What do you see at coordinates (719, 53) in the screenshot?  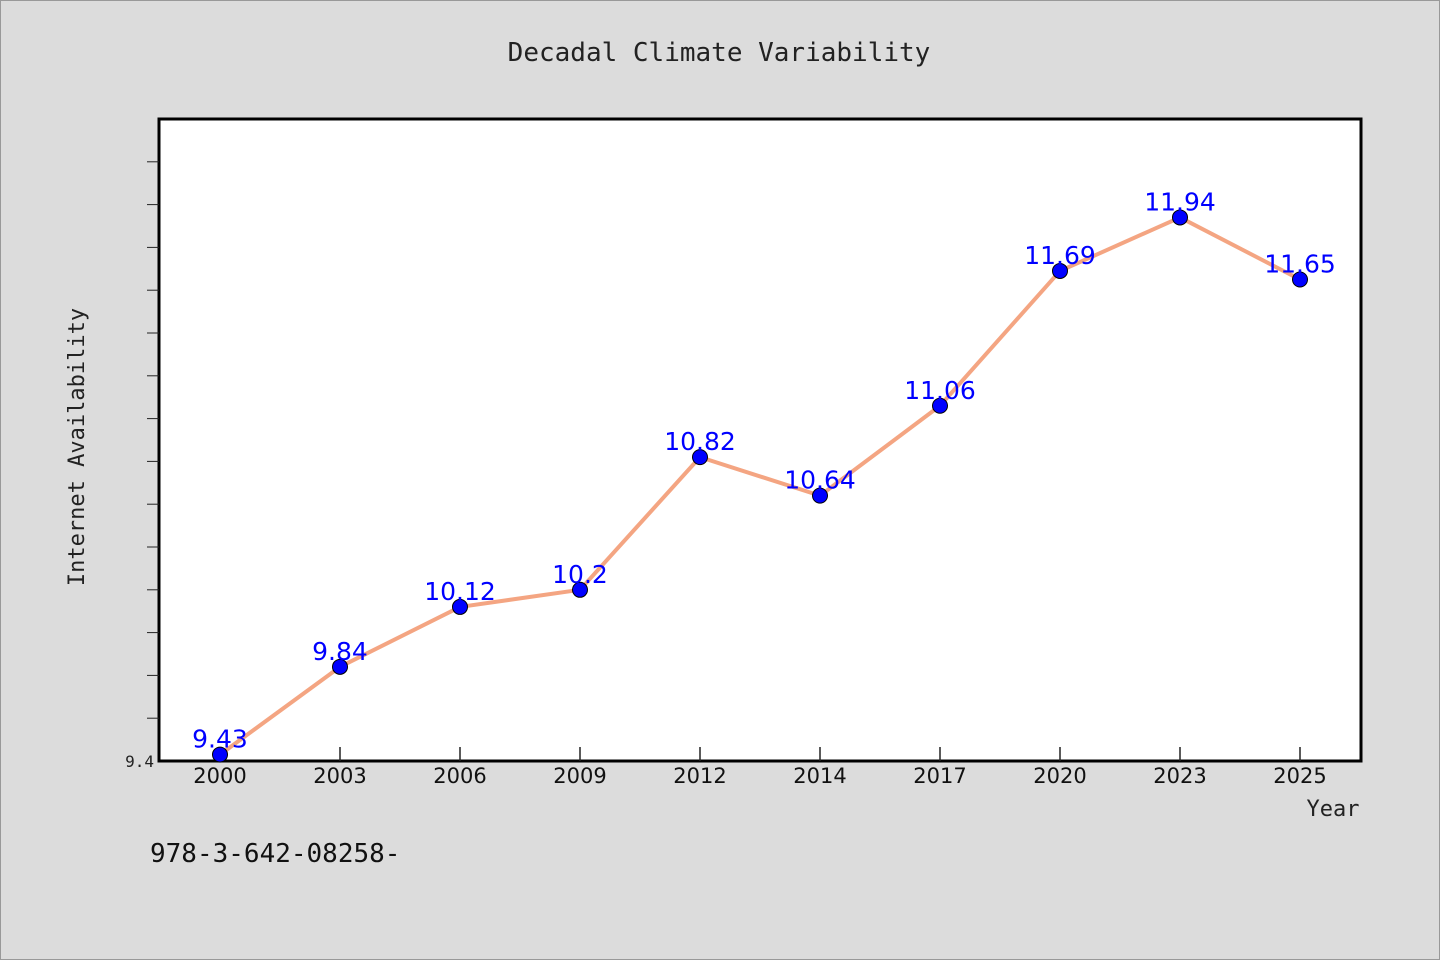 I see `chart-title: Decadal Climate Variability` at bounding box center [719, 53].